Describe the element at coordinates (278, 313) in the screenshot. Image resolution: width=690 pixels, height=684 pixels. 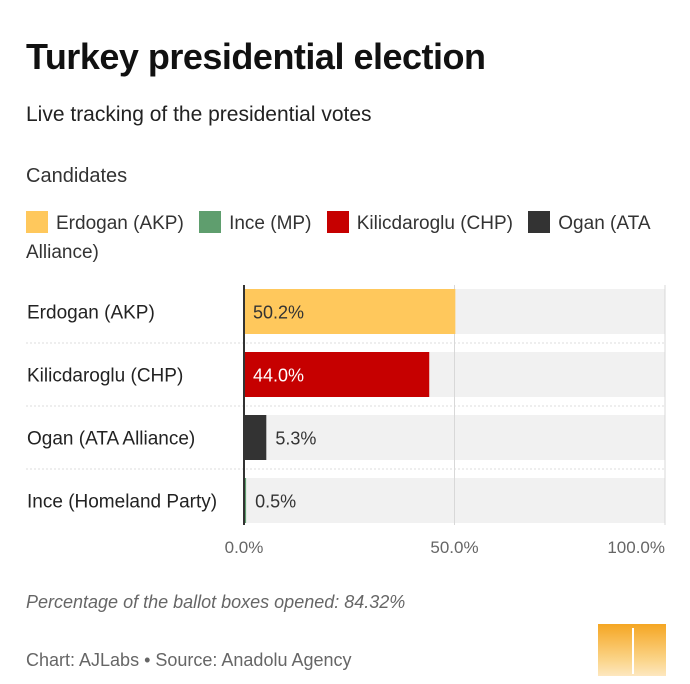
I see `data-label: 50.2%` at that location.